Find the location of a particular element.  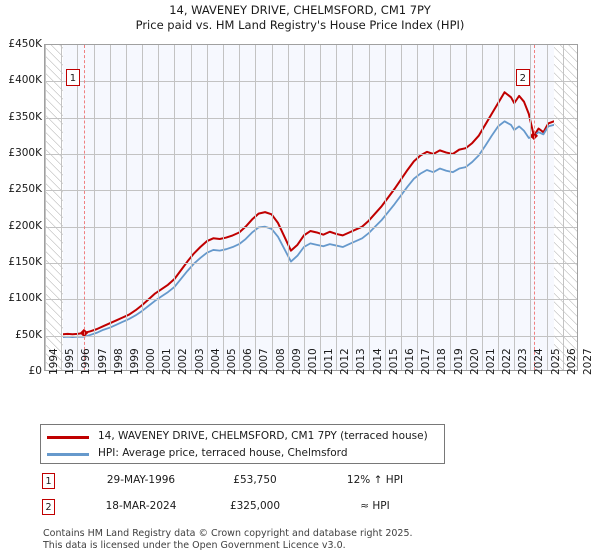

x-axis-tick-label: 2005 is located at coordinates (232, 361).